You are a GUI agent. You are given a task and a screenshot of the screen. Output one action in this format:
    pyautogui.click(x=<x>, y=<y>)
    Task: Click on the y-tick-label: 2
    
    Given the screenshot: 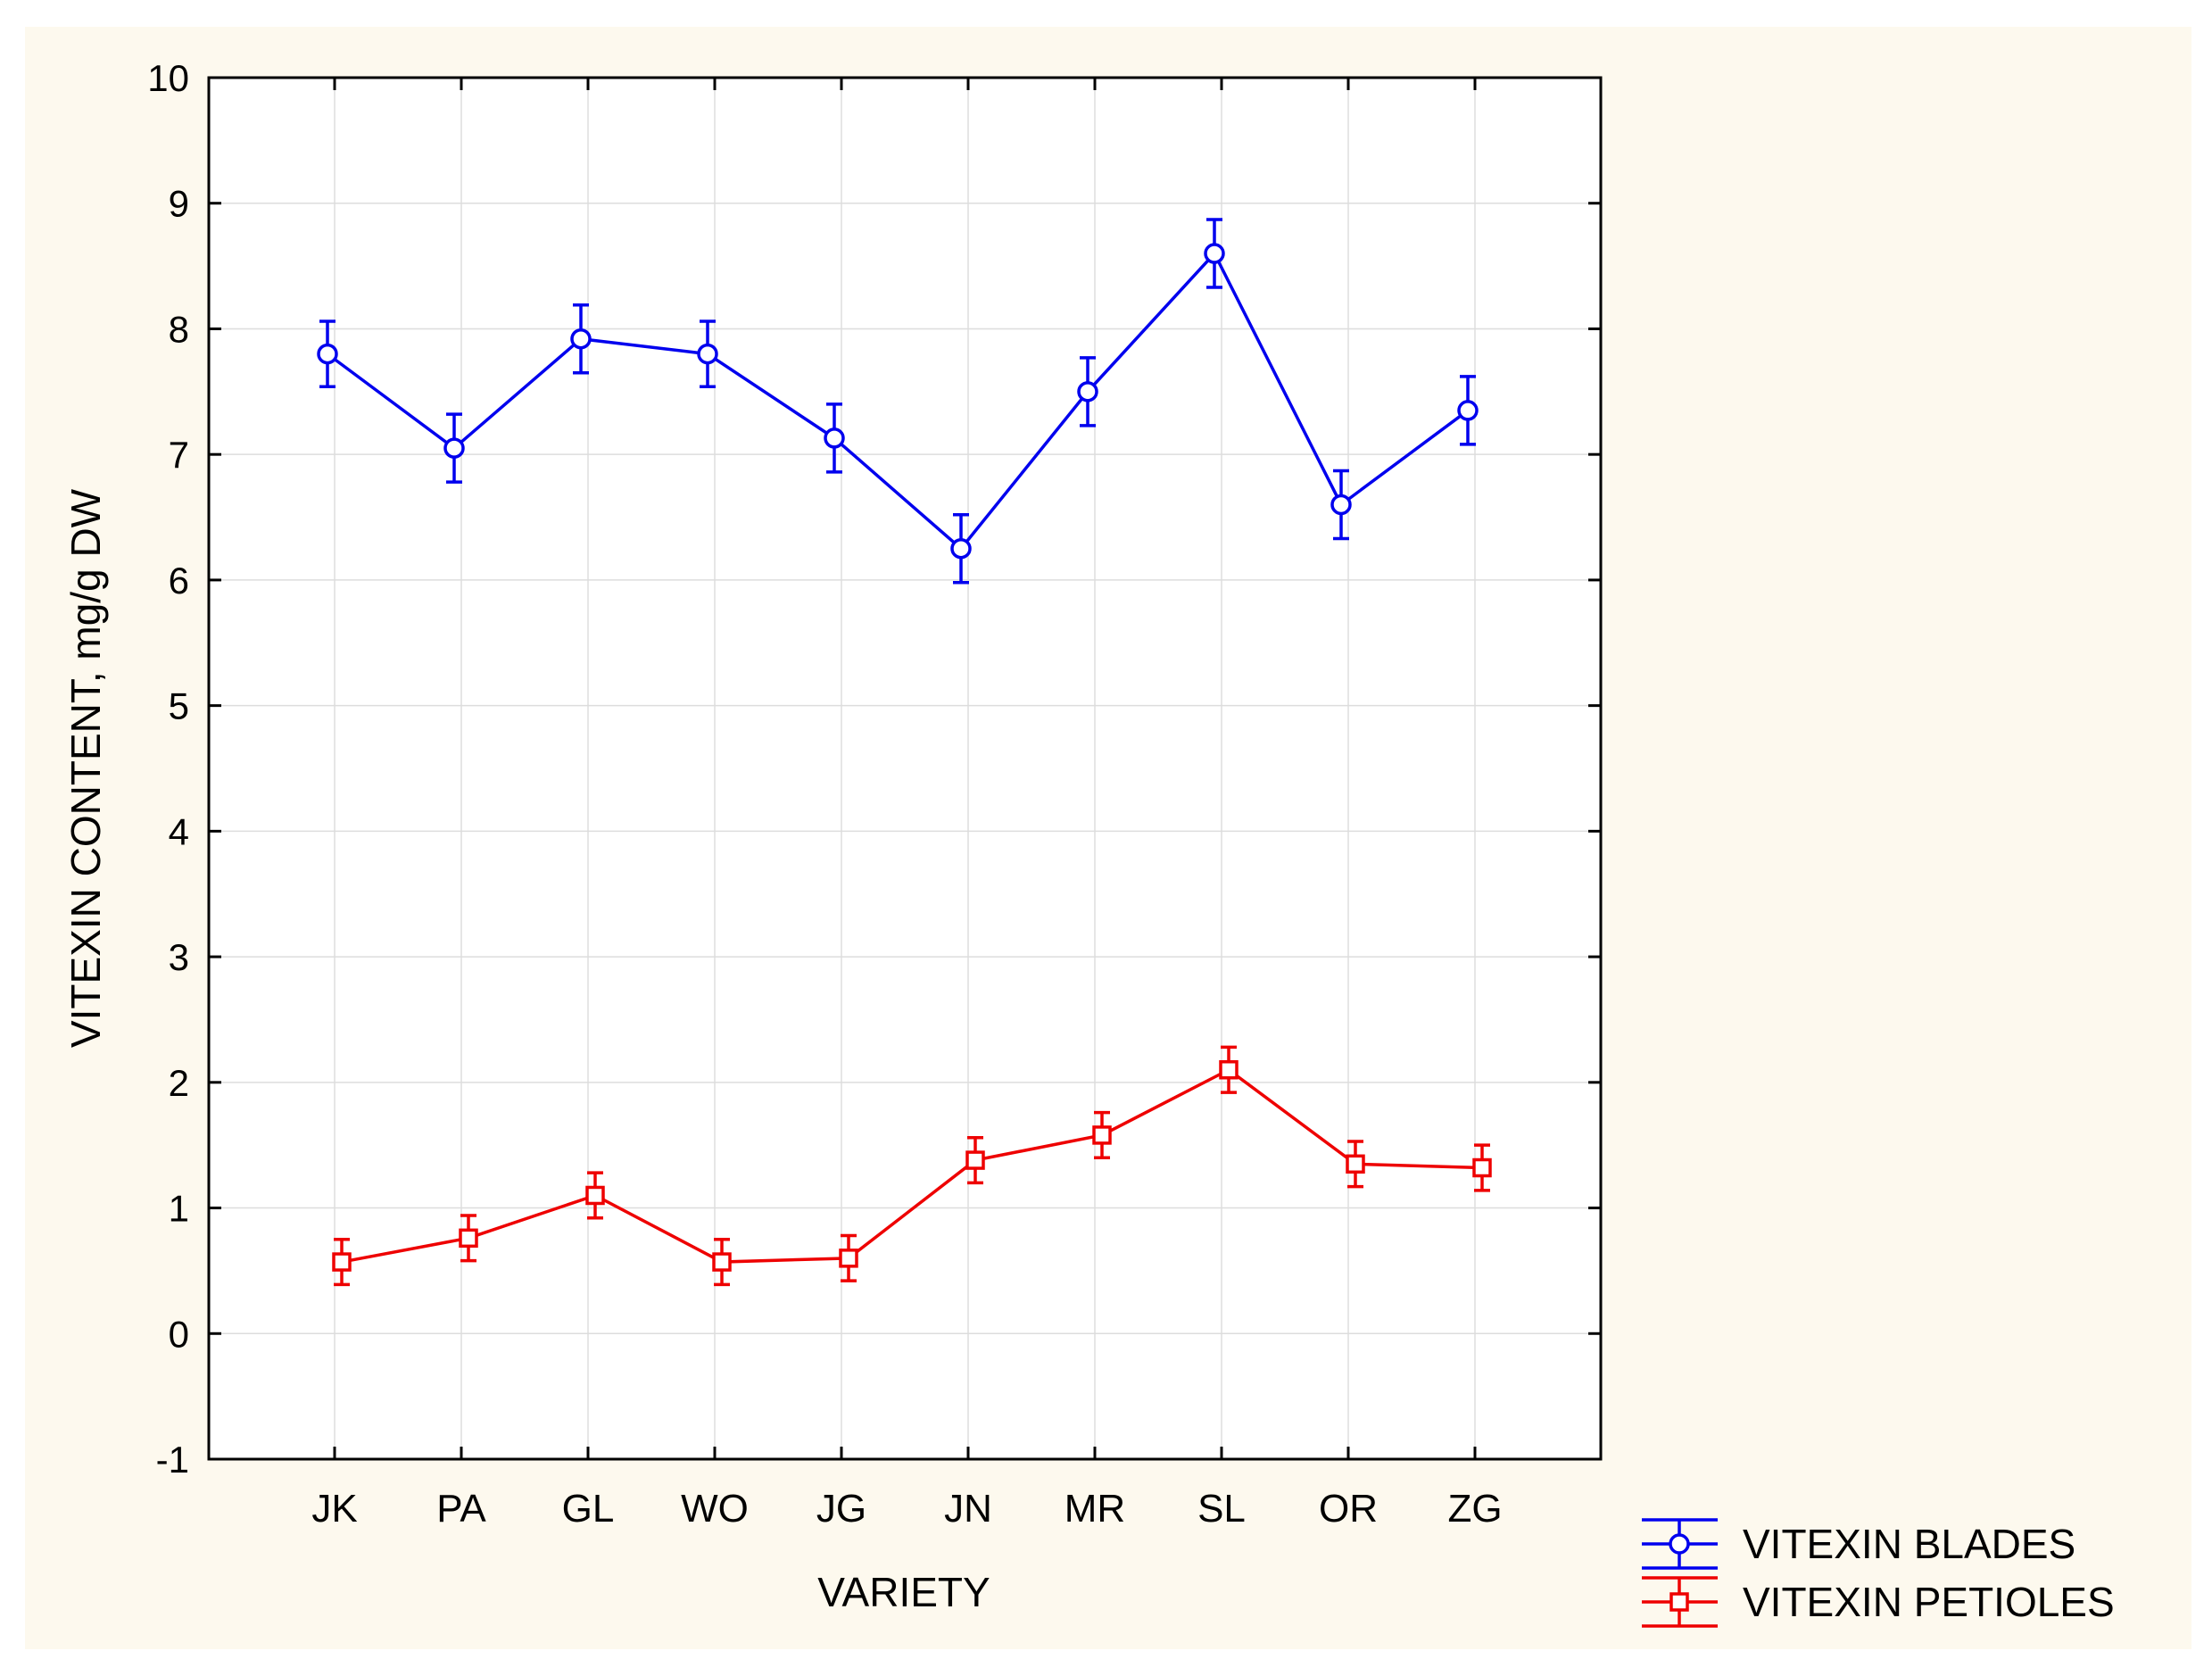 What is the action you would take?
    pyautogui.click(x=179, y=1083)
    